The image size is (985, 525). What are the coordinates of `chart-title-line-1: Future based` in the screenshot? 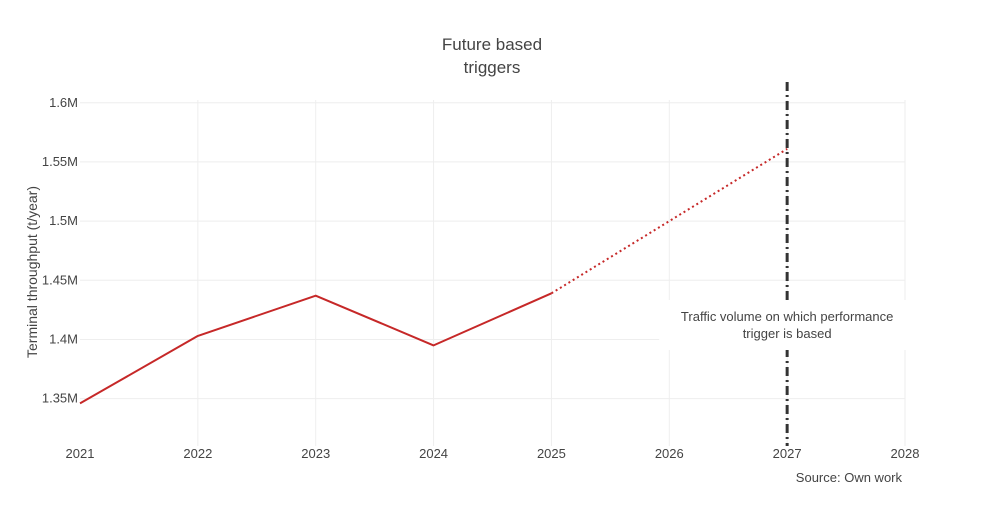 It's located at (492, 44).